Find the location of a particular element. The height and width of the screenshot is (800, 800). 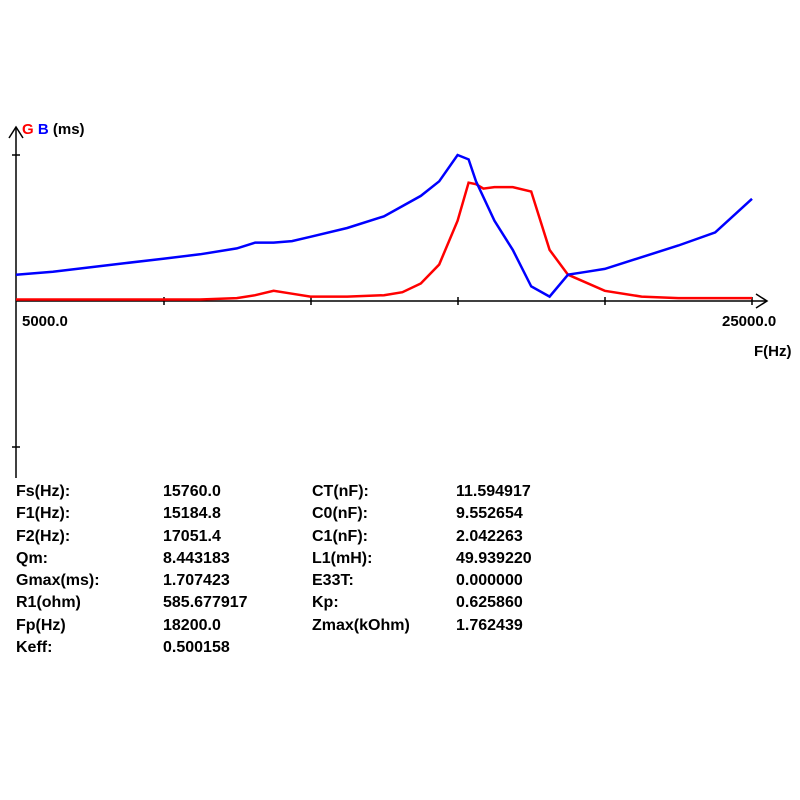

param-label: Fp(Hz) is located at coordinates (41, 625).